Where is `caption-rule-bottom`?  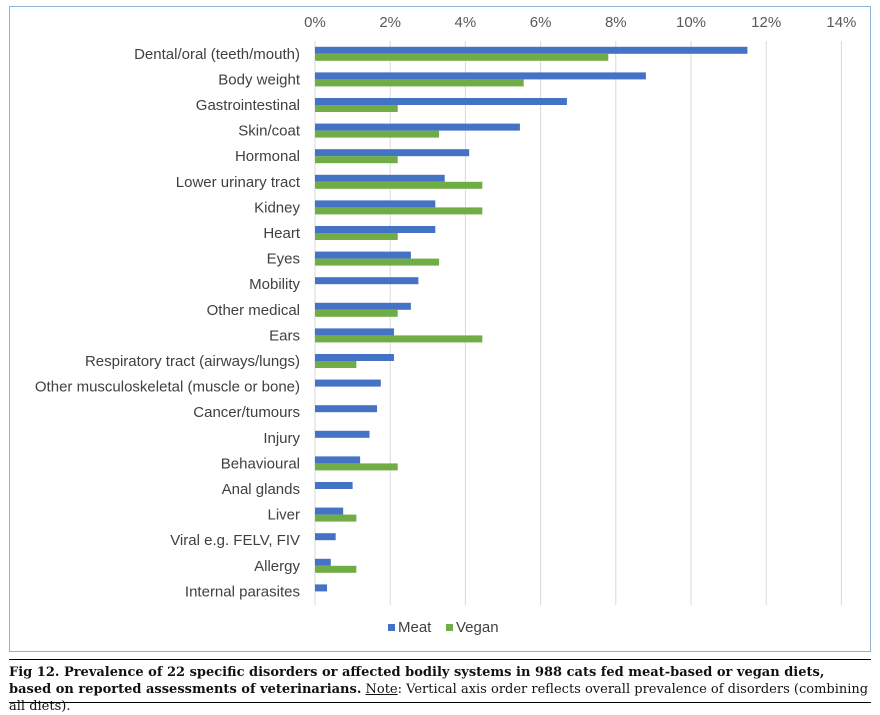
caption-rule-bottom is located at coordinates (440, 702).